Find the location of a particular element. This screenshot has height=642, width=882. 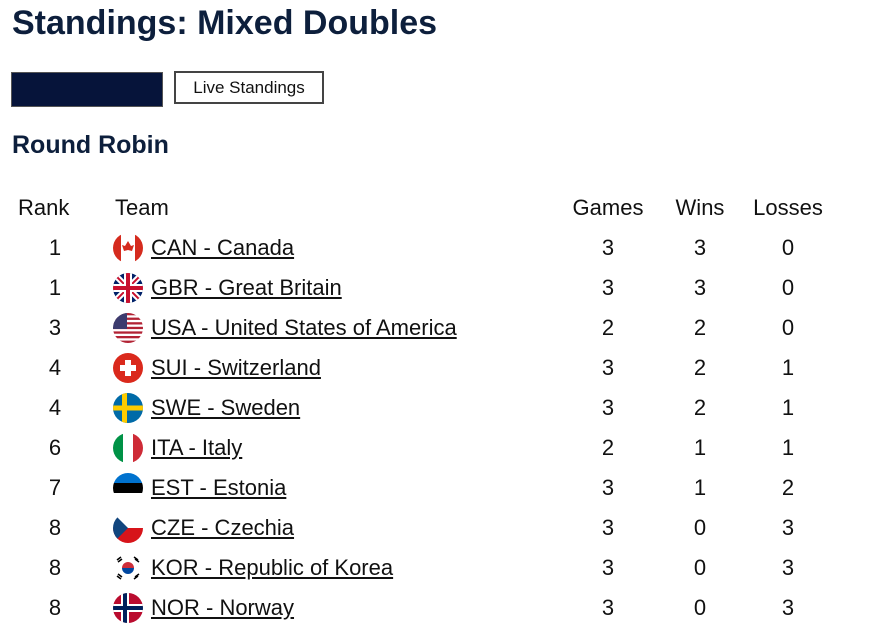

team-link: ITA - Italy is located at coordinates (197, 447).